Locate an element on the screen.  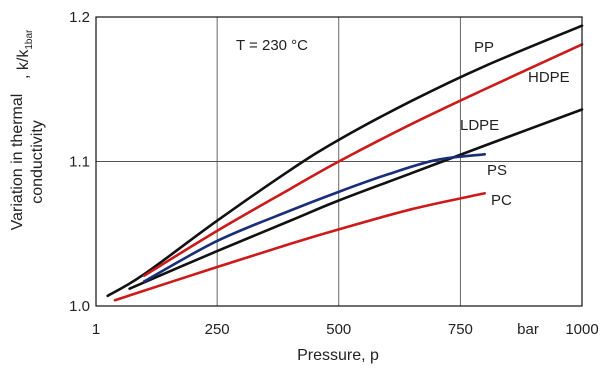
y-tick-label: 1.1 is located at coordinates (79, 162).